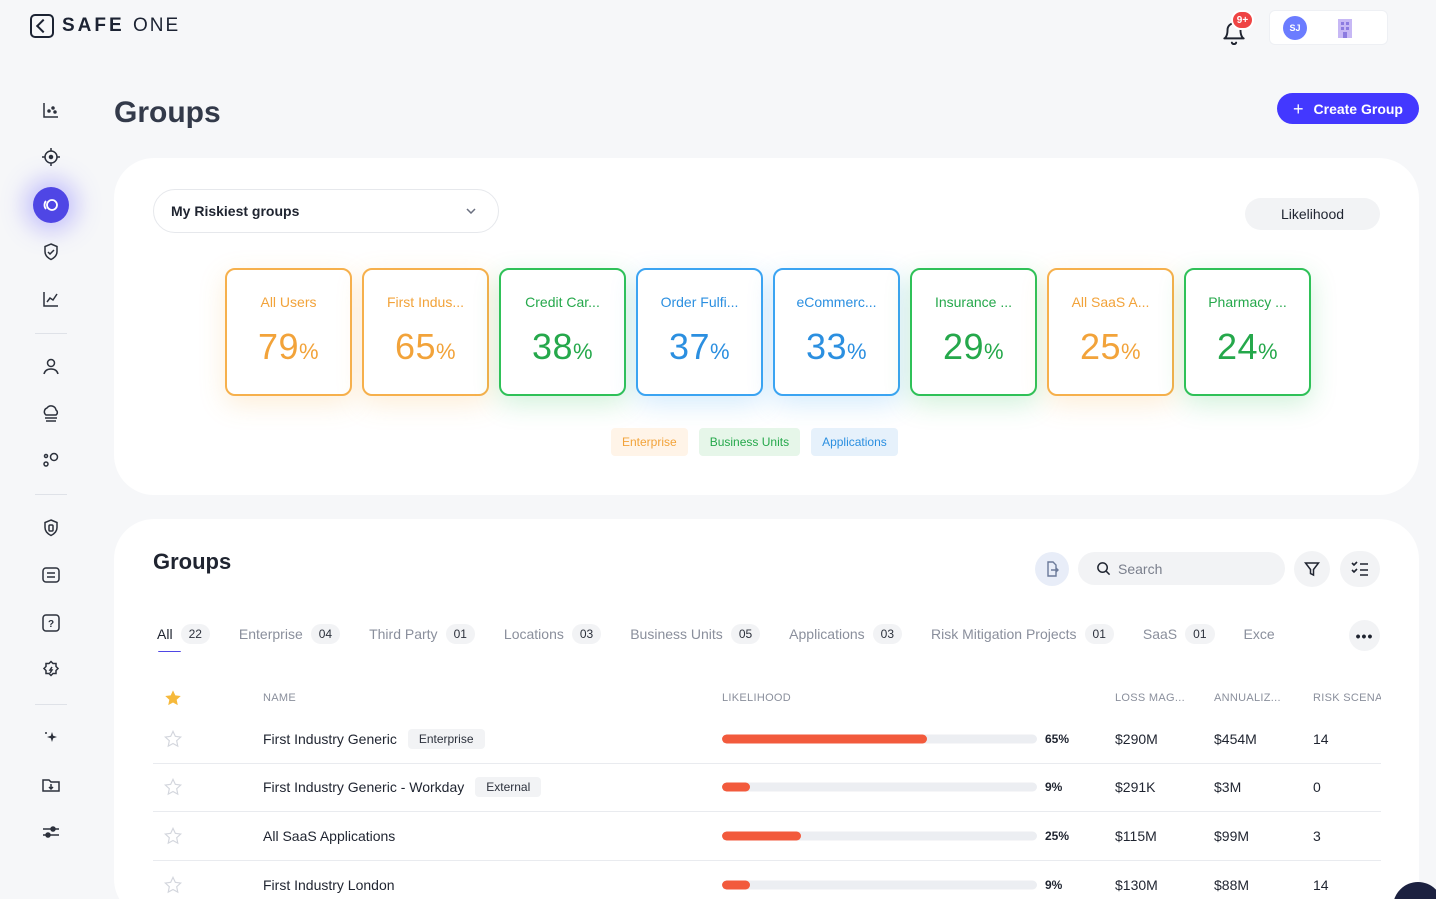 This screenshot has width=1436, height=899. What do you see at coordinates (1358, 108) in the screenshot?
I see `create-group-label: Create Group` at bounding box center [1358, 108].